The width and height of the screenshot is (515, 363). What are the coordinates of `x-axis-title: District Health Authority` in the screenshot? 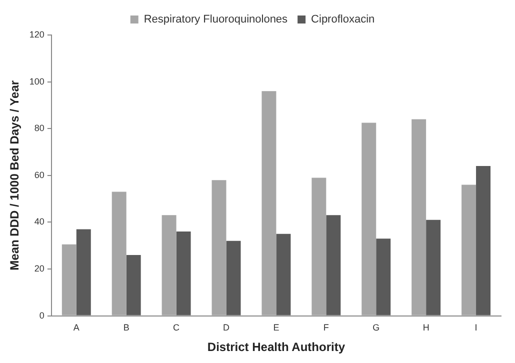 It's located at (276, 347).